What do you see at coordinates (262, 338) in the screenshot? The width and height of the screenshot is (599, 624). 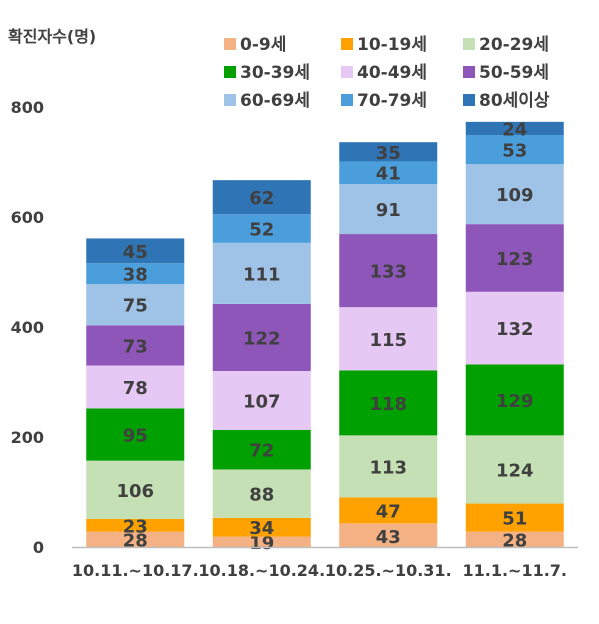 I see `data-label: 122` at bounding box center [262, 338].